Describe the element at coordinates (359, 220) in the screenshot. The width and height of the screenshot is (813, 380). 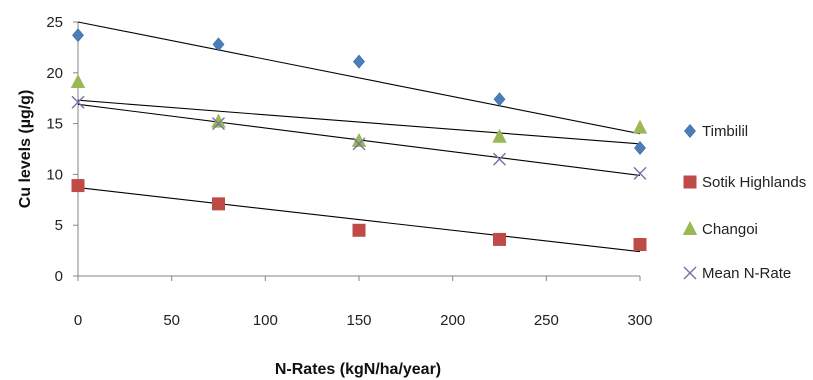
I see `trendline-sotik-highlands` at that location.